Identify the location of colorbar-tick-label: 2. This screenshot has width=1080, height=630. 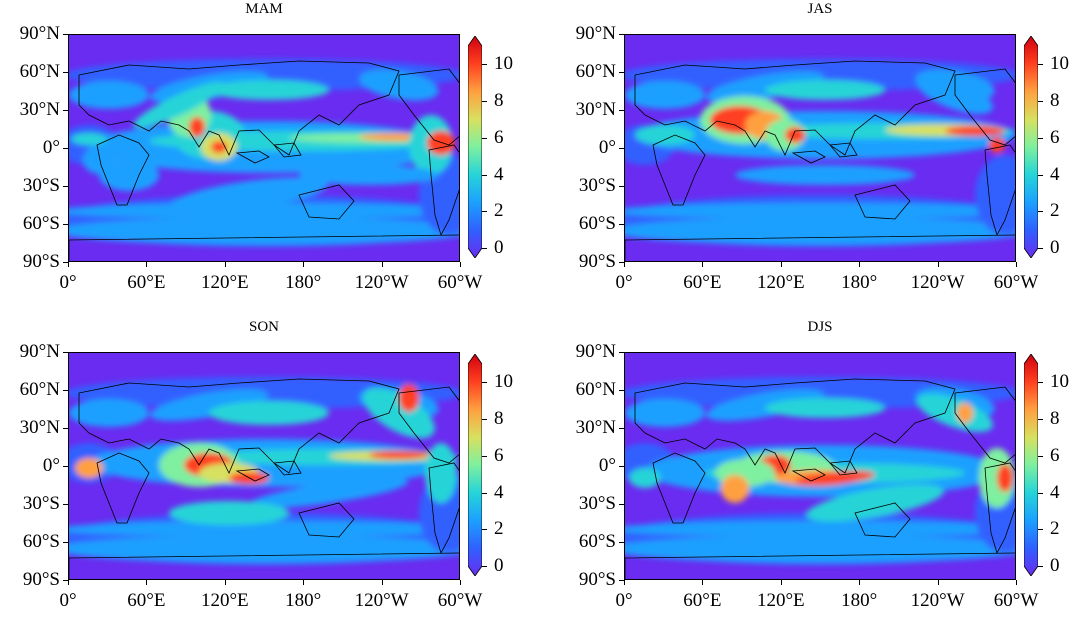
(499, 529).